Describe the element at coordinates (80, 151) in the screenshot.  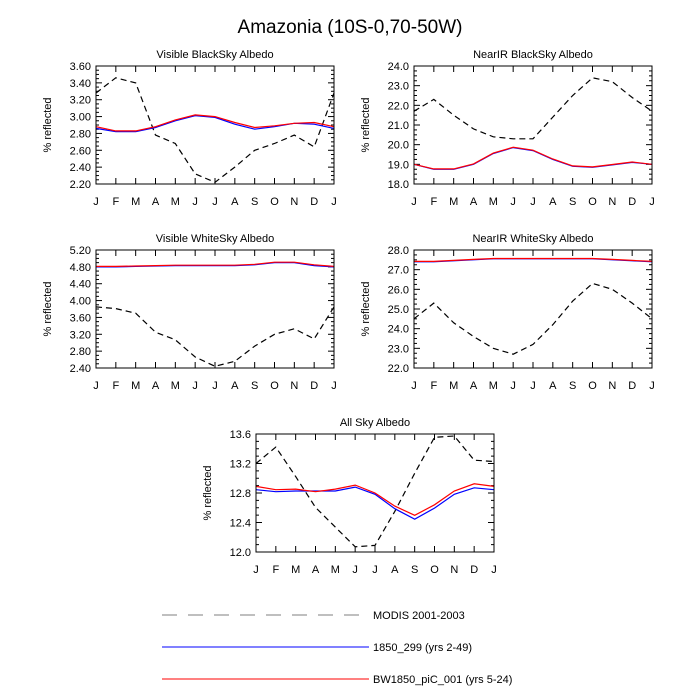
I see `y-tick-label: 2.60` at that location.